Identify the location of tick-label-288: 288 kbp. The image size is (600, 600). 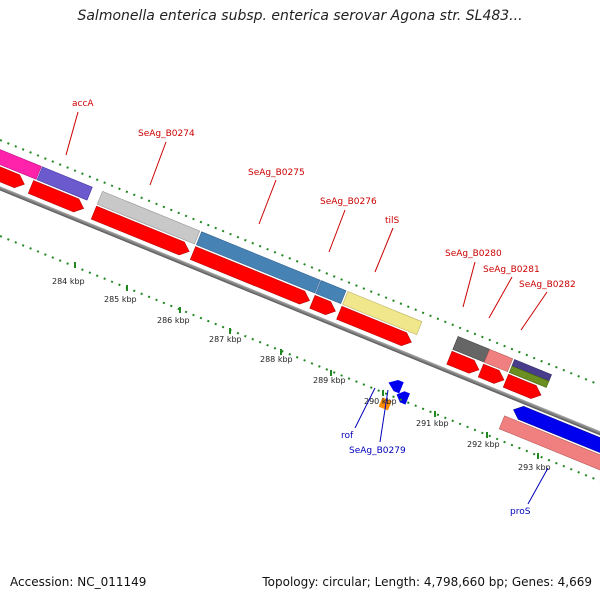
(276, 359).